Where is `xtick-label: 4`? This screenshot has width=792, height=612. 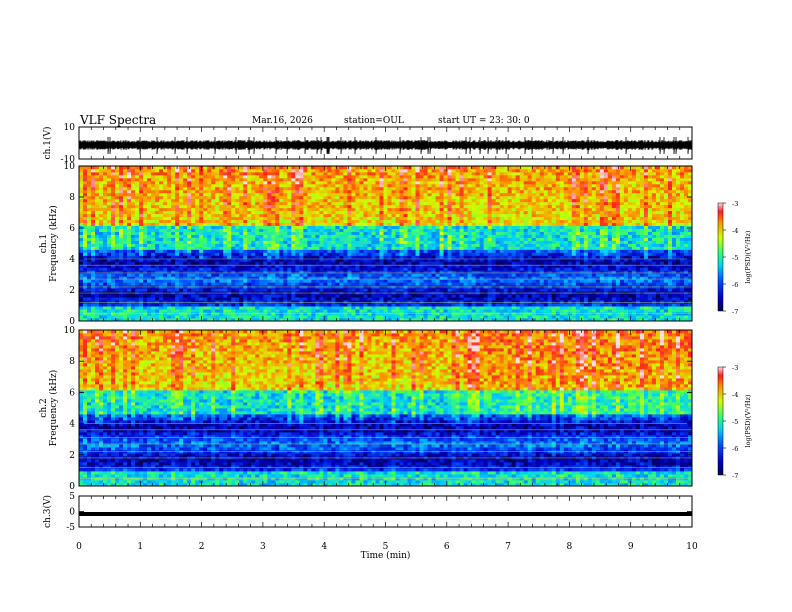 xtick-label: 4 is located at coordinates (324, 547).